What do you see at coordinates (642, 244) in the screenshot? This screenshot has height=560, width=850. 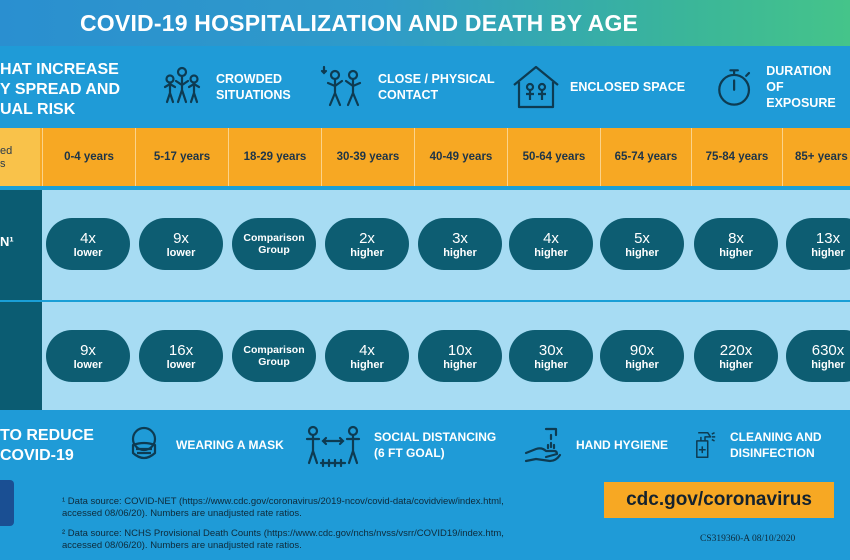 I see `rate-pill: 5x higher` at bounding box center [642, 244].